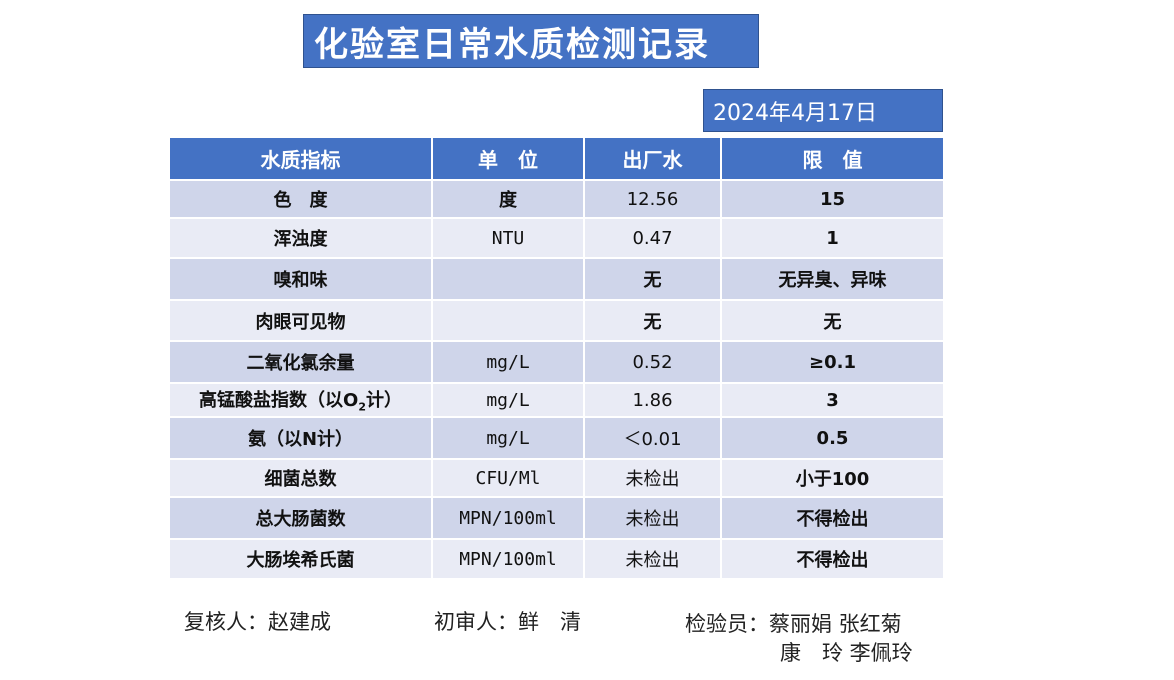  I want to click on outlet-cell: 0.52, so click(653, 362).